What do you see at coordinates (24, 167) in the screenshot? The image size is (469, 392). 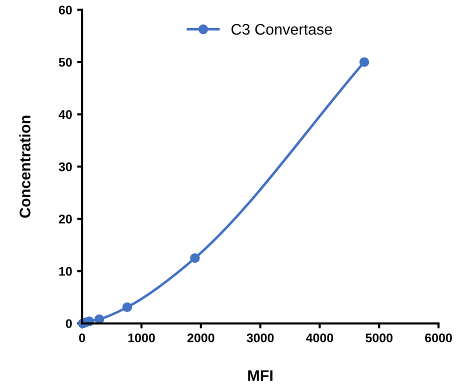 I see `y-axis-title: Concentration` at bounding box center [24, 167].